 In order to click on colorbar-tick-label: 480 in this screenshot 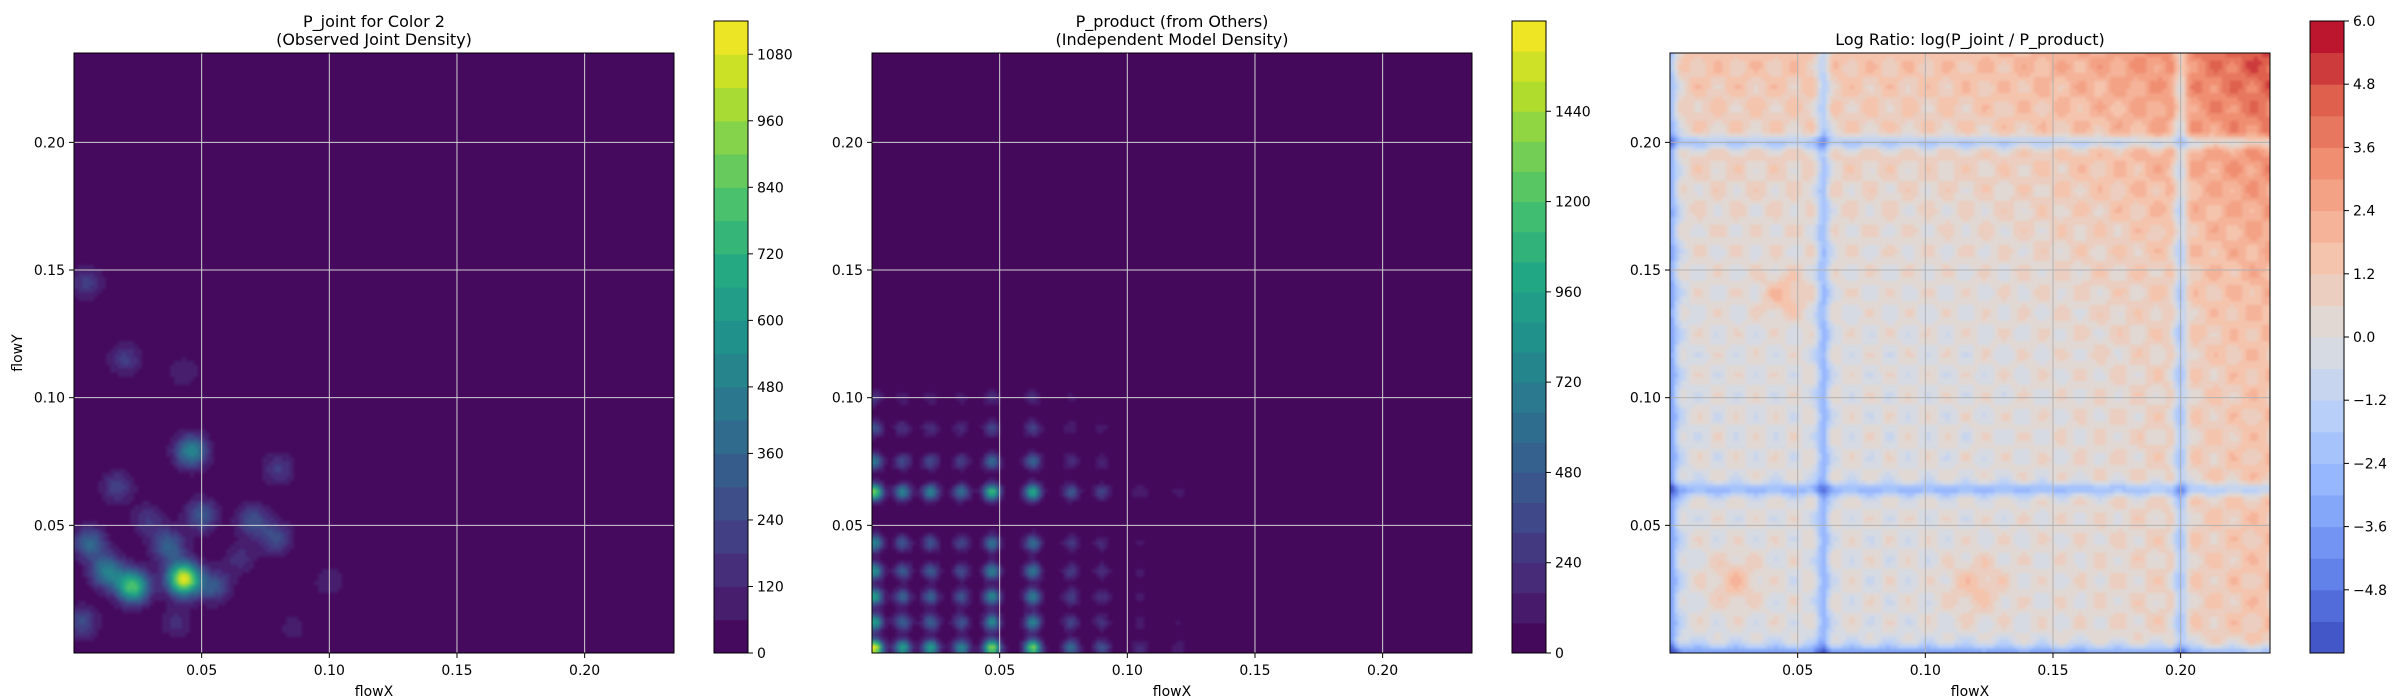, I will do `click(1568, 473)`.